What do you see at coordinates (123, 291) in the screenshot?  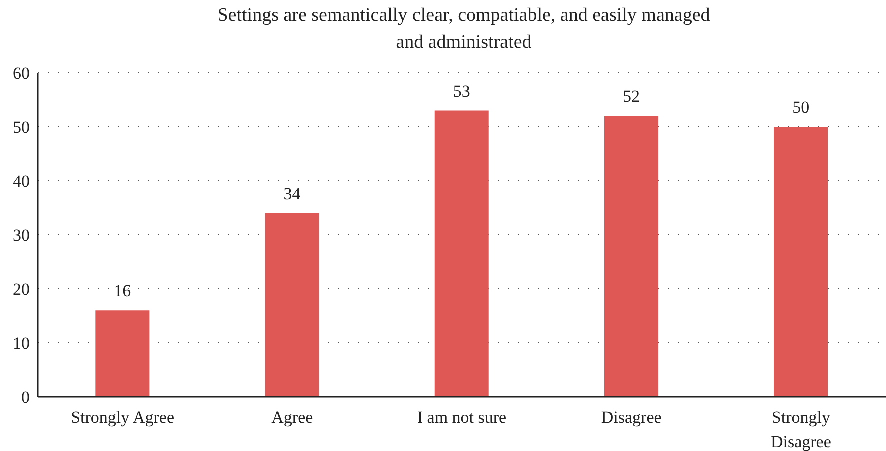 I see `data-label: 16` at bounding box center [123, 291].